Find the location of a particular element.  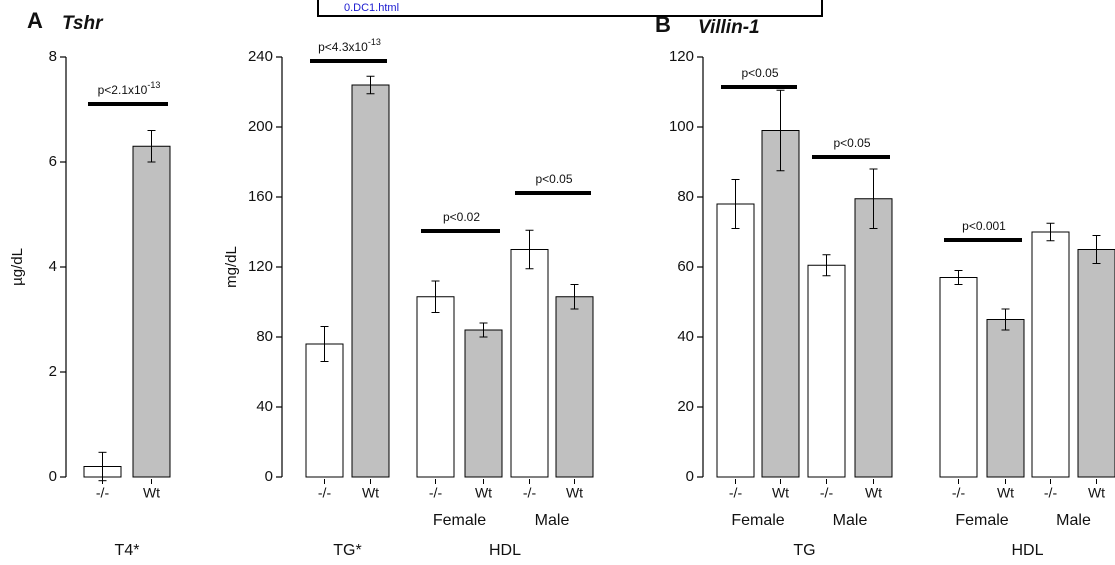

y-tick-label: 100 is located at coordinates (681, 126).